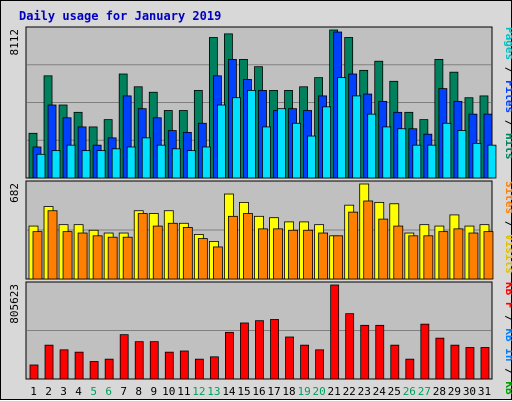  I want to click on y-max-label: 682, so click(14, 193).